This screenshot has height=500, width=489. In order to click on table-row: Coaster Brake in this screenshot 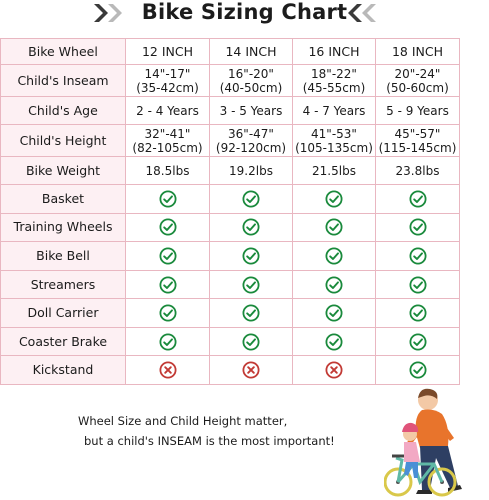, I will do `click(230, 341)`.